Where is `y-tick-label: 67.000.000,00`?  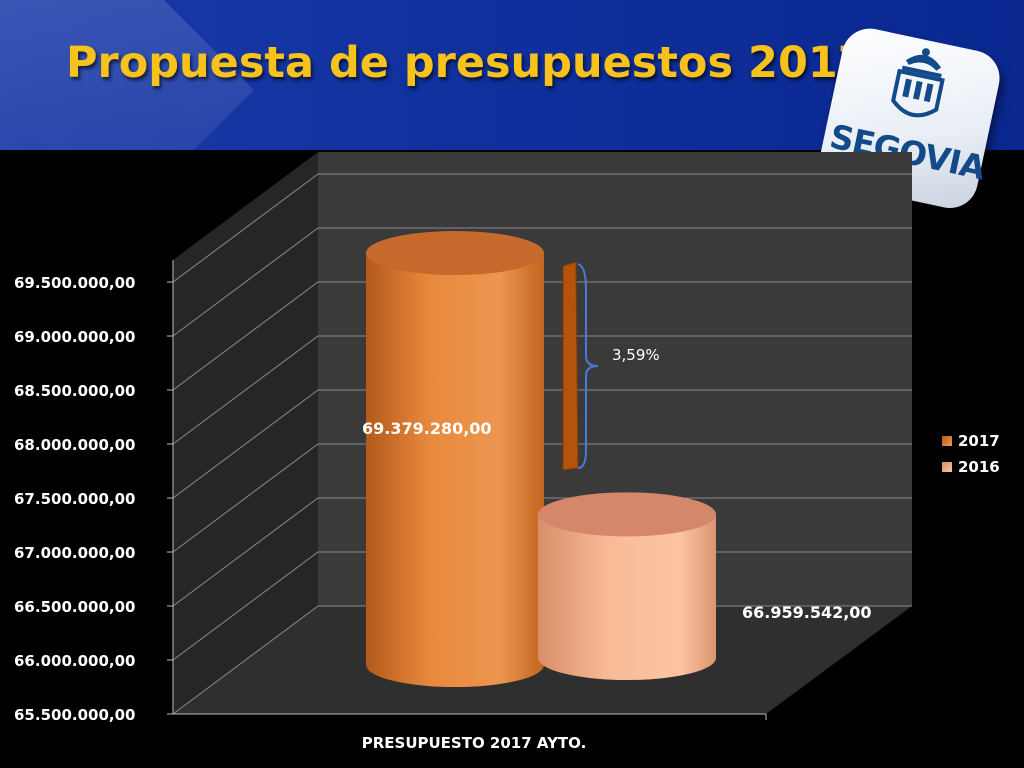
y-tick-label: 67.000.000,00 is located at coordinates (74, 553).